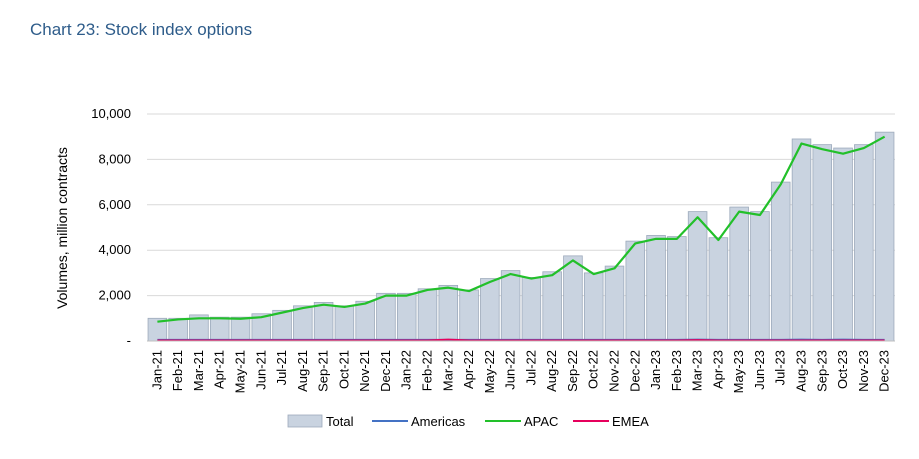 Image resolution: width=919 pixels, height=459 pixels. Describe the element at coordinates (821, 371) in the screenshot. I see `x-tick-label: Sep-23` at that location.